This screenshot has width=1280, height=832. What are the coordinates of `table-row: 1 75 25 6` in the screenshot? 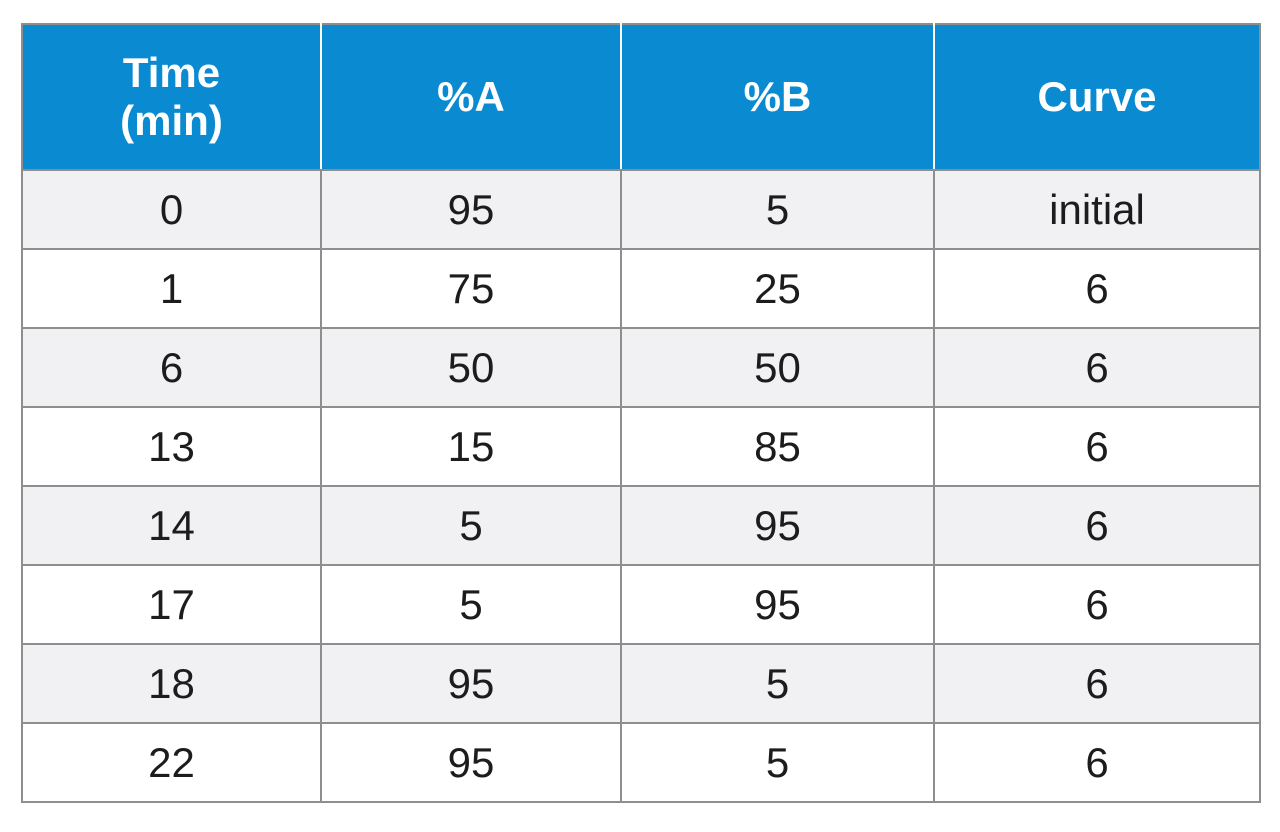 It's located at (641, 288).